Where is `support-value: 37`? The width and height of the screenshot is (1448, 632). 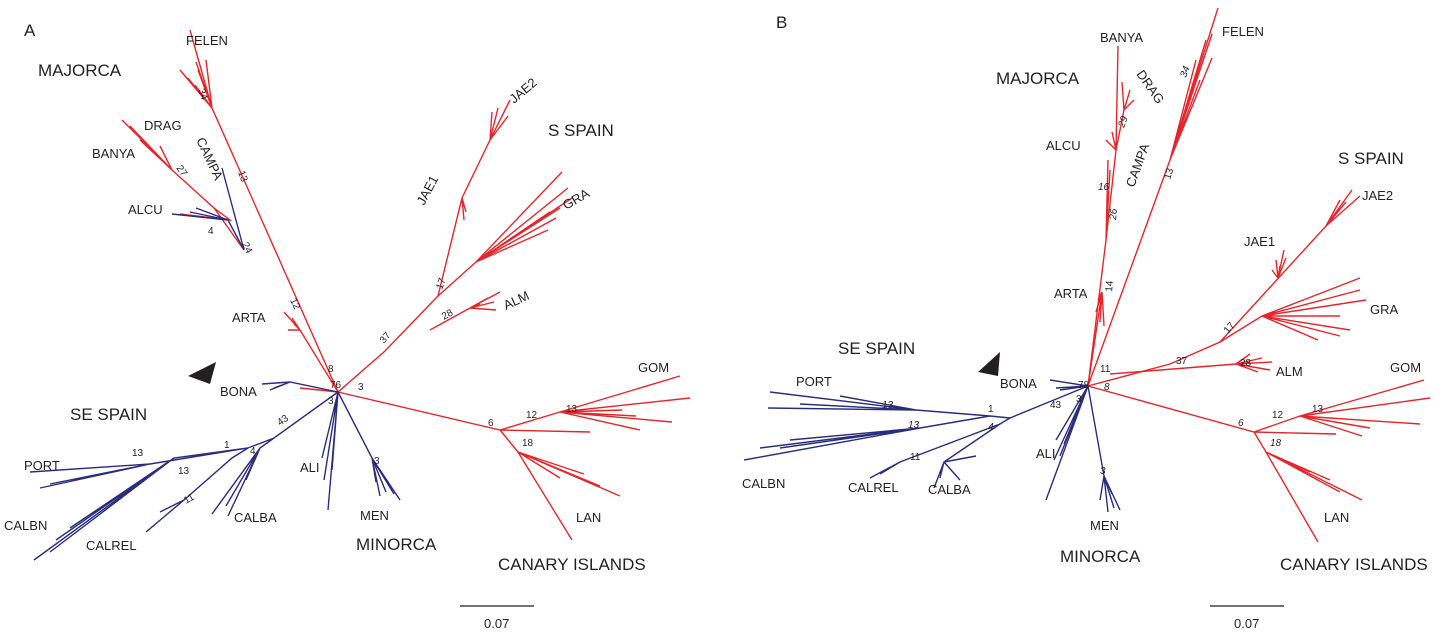 support-value: 37 is located at coordinates (1182, 361).